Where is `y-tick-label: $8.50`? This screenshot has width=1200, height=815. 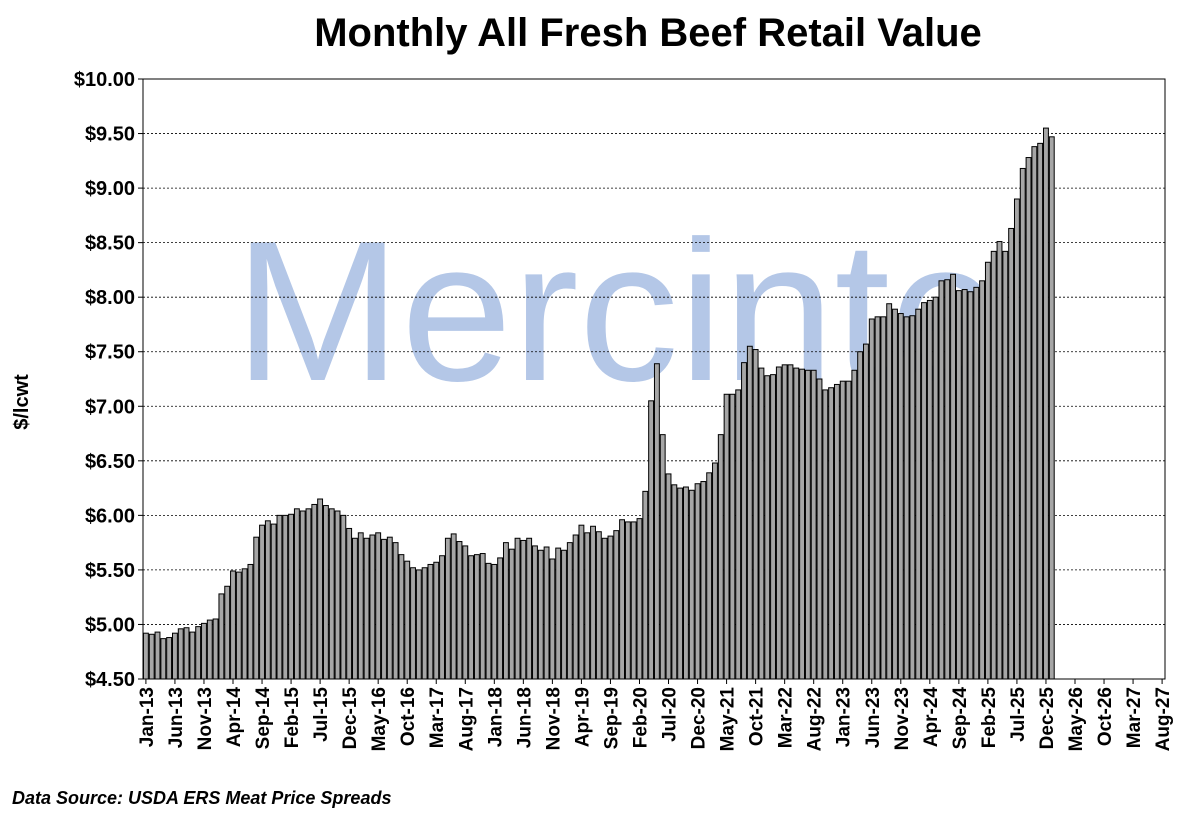
y-tick-label: $8.50 is located at coordinates (110, 244).